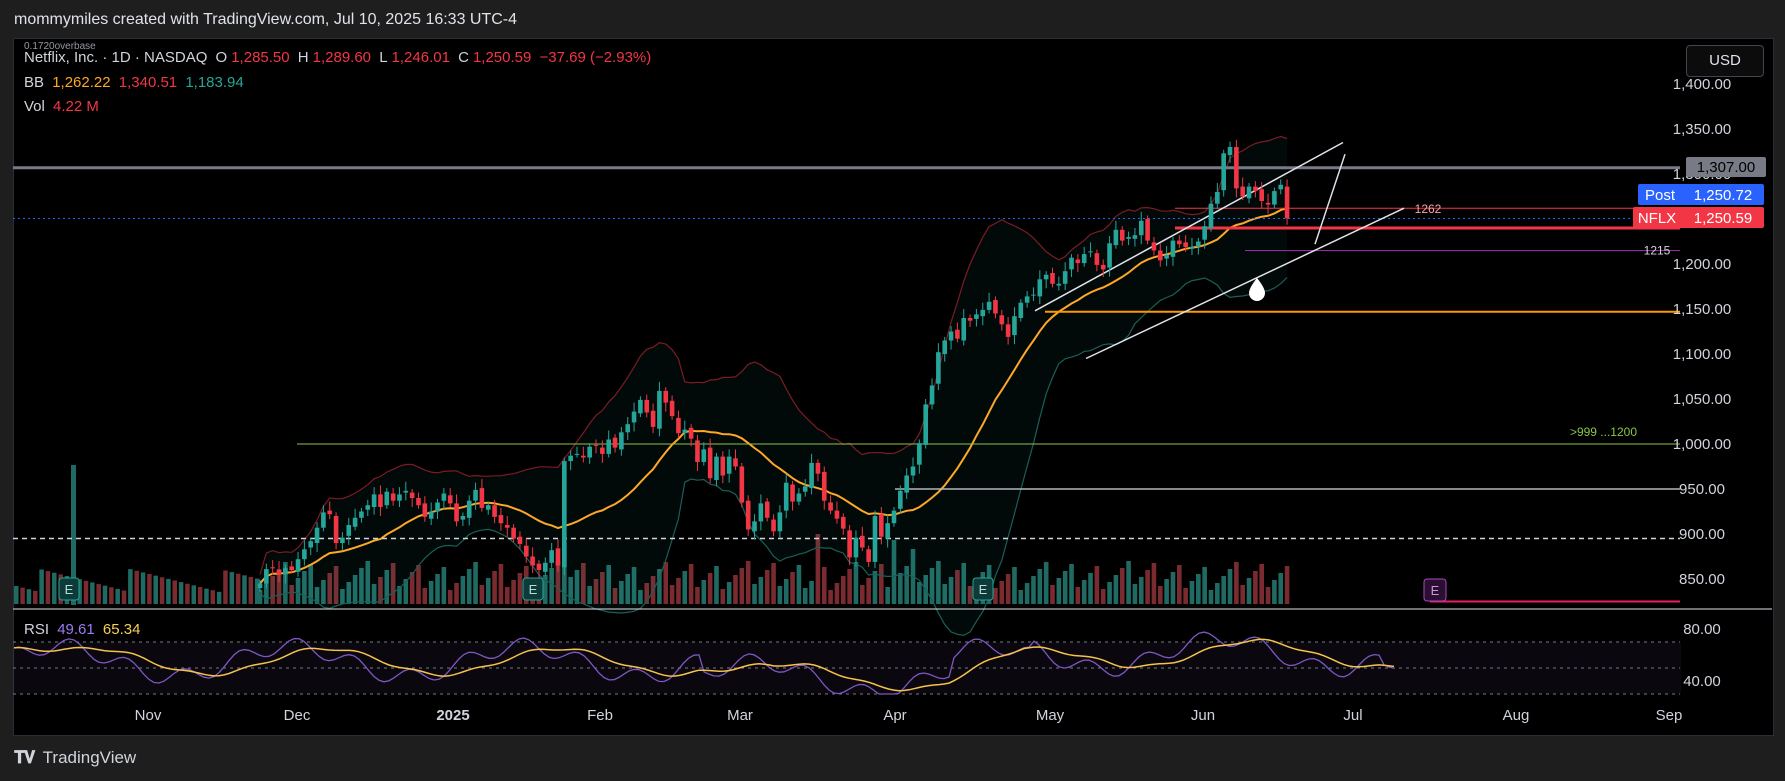 This screenshot has height=781, width=1785. I want to click on high-label: H, so click(303, 57).